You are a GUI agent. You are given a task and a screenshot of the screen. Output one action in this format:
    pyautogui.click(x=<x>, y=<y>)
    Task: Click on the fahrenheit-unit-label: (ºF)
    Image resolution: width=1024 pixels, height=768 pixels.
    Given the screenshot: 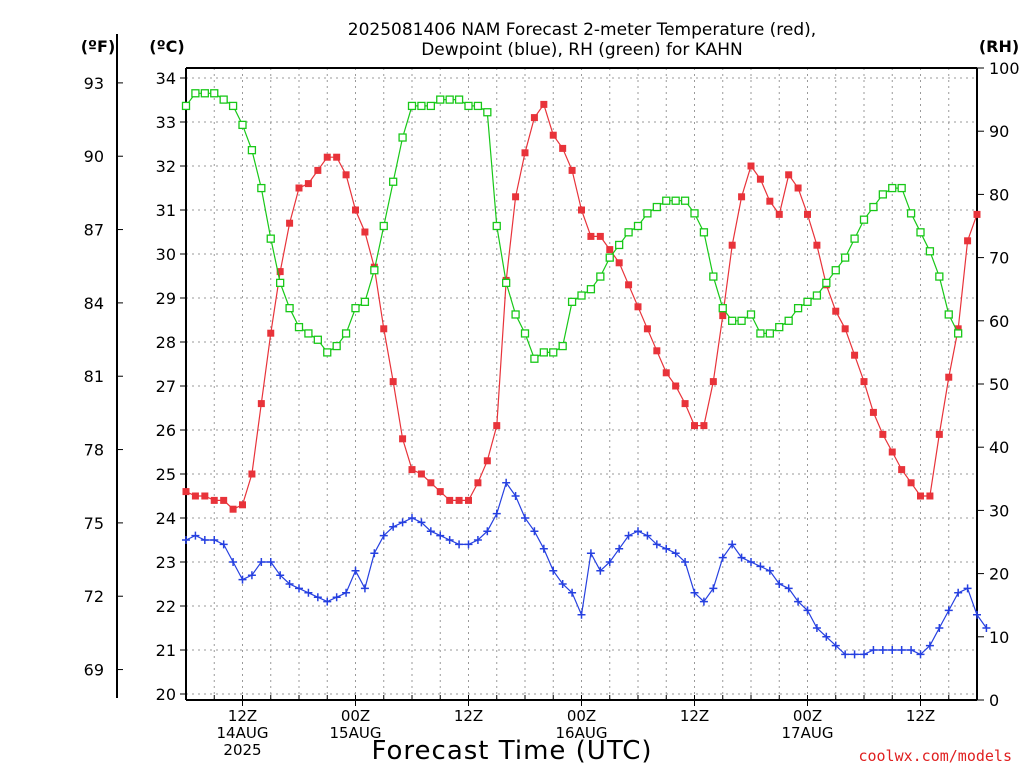 What is the action you would take?
    pyautogui.click(x=98, y=46)
    